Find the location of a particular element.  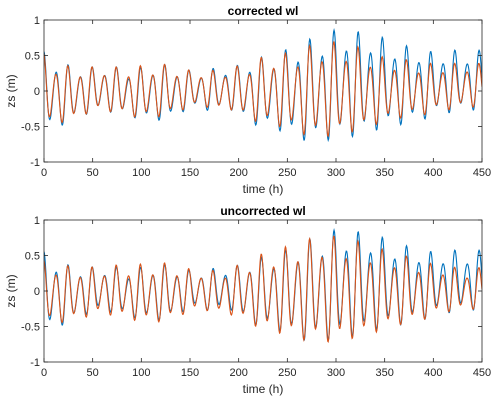

chart-title: uncorrected wl is located at coordinates (262, 211).